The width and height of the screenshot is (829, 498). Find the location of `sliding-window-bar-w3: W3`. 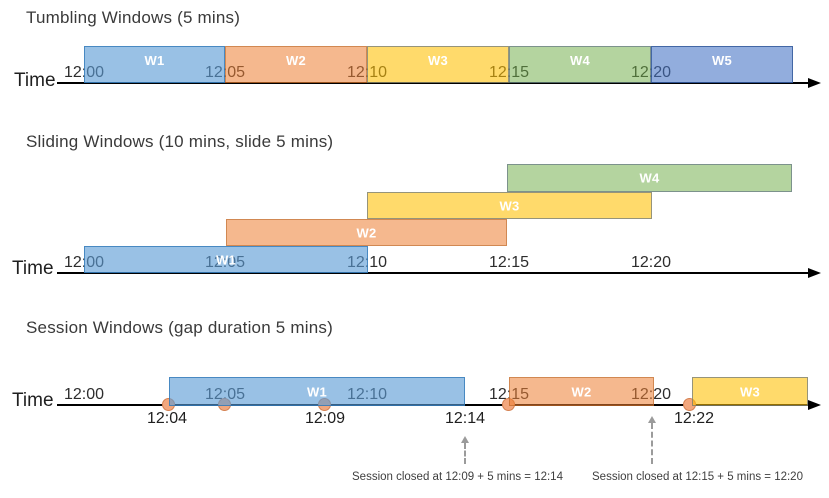

sliding-window-bar-w3: W3 is located at coordinates (509, 205).